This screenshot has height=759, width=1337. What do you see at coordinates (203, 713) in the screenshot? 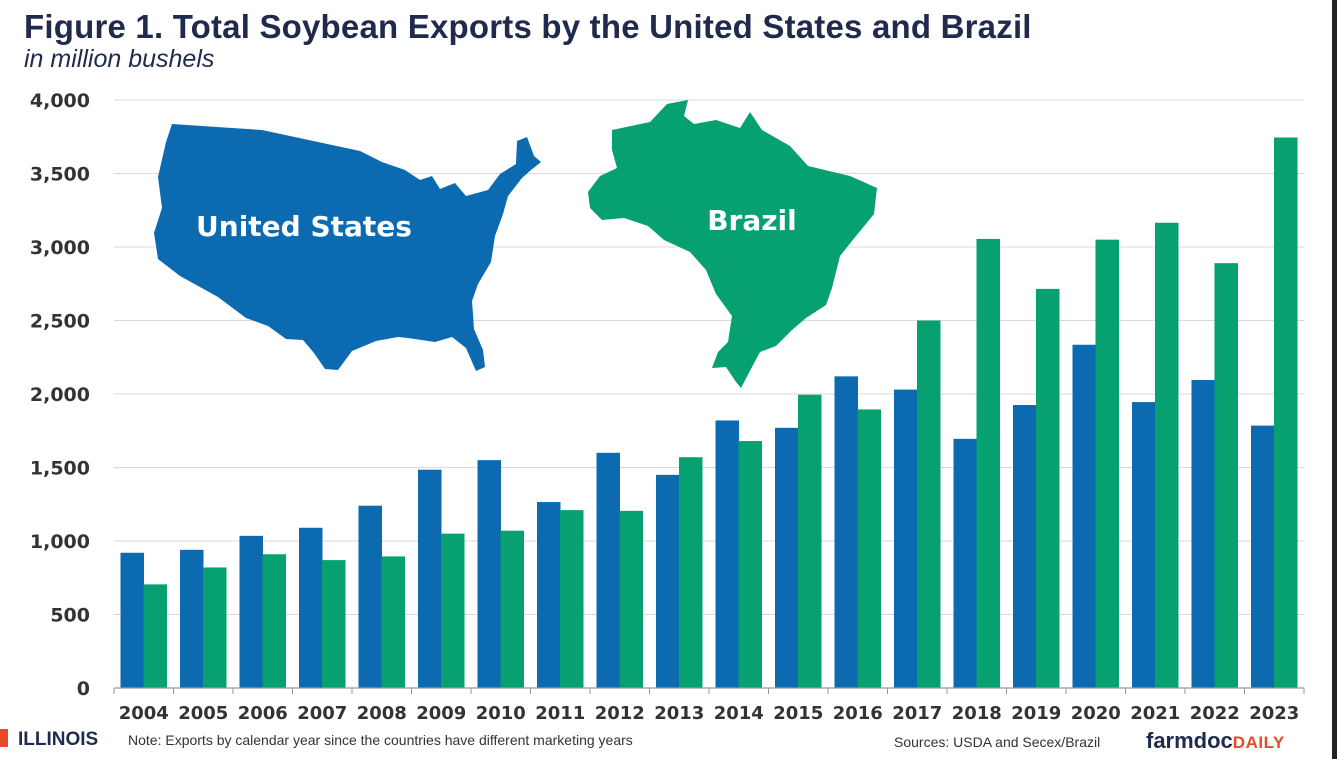
I see `x-tick-label: 2005` at bounding box center [203, 713].